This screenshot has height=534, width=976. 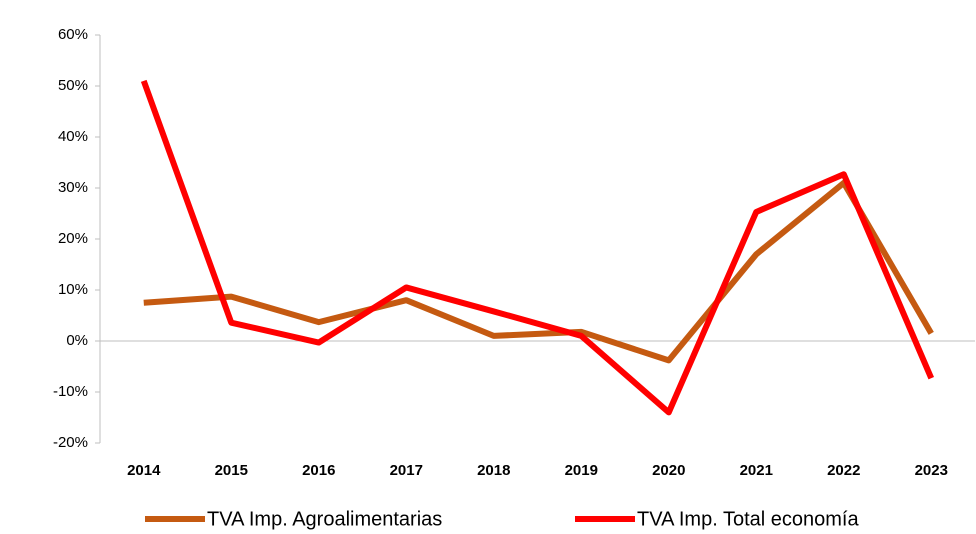 What do you see at coordinates (77, 340) in the screenshot?
I see `y-tick-label: 0%` at bounding box center [77, 340].